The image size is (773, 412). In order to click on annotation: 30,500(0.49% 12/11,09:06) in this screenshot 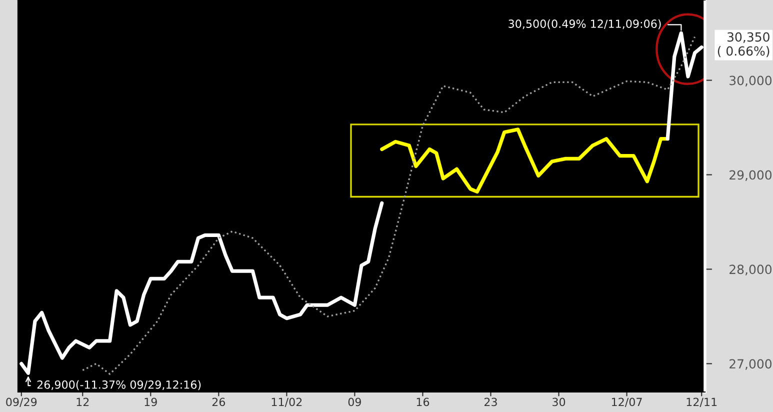, I will do `click(584, 24)`.